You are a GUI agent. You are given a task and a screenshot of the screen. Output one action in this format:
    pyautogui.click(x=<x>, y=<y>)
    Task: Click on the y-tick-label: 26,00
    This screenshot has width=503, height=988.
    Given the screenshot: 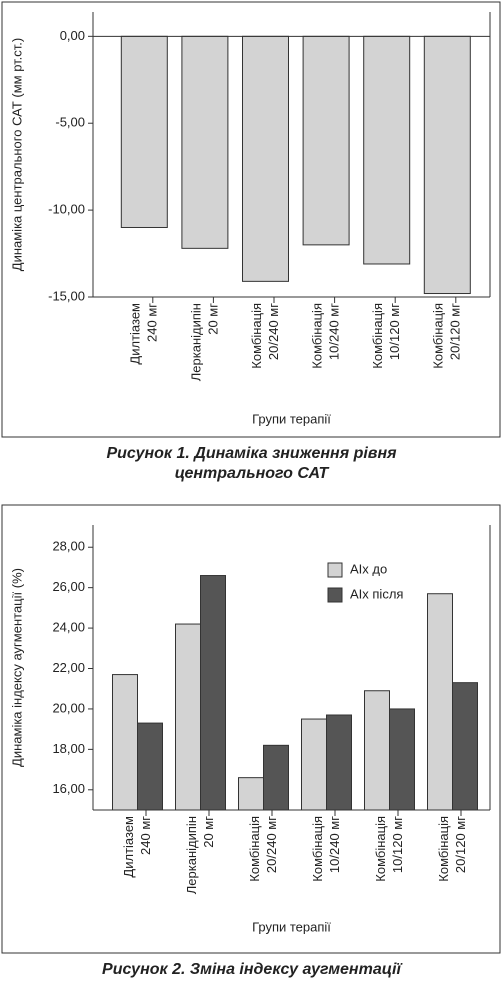 What is the action you would take?
    pyautogui.click(x=68, y=586)
    